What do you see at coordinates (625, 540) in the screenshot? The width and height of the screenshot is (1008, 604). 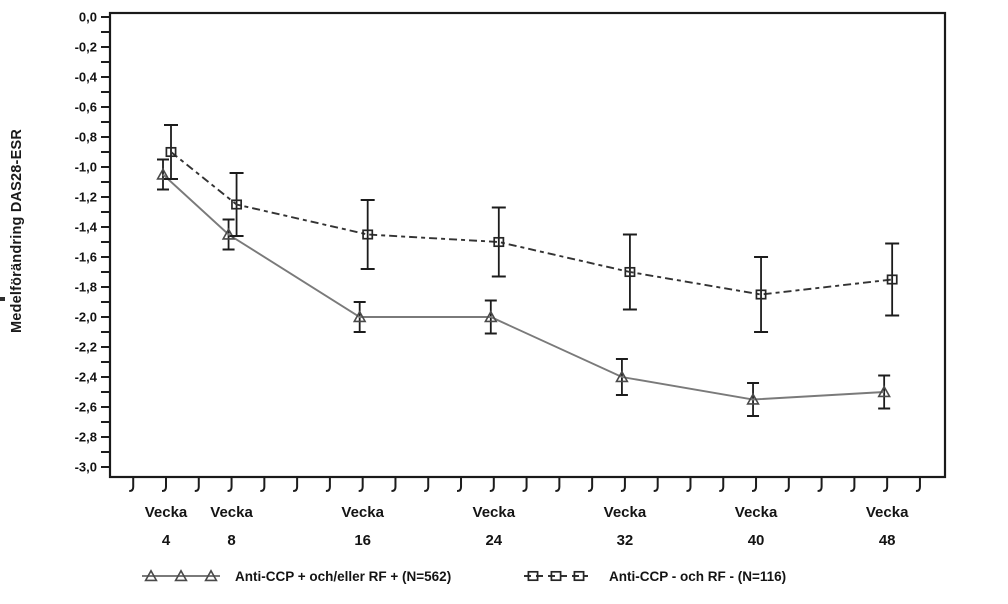 I see `svg-text: 32` at bounding box center [625, 540].